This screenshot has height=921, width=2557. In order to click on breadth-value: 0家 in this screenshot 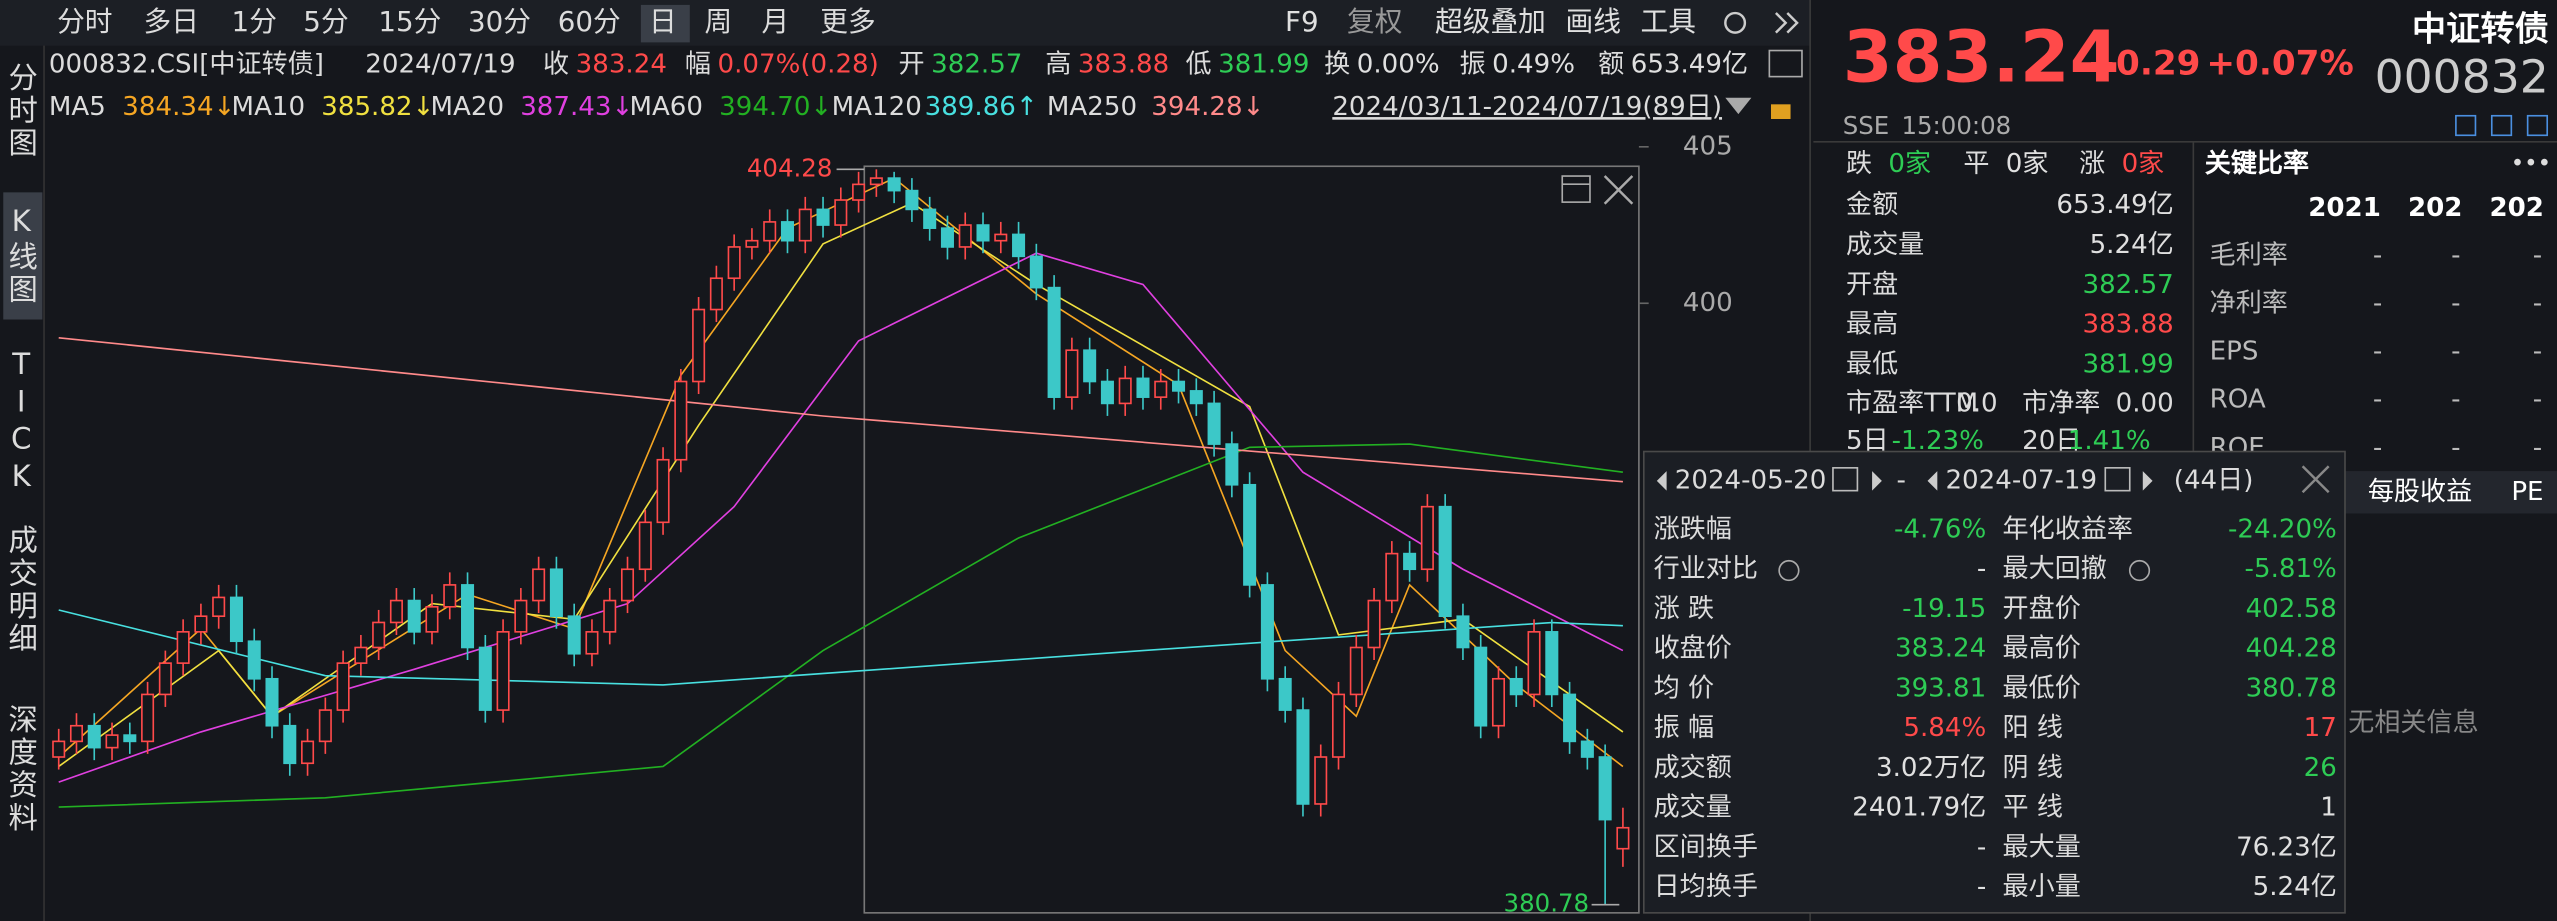, I will do `click(2027, 164)`.